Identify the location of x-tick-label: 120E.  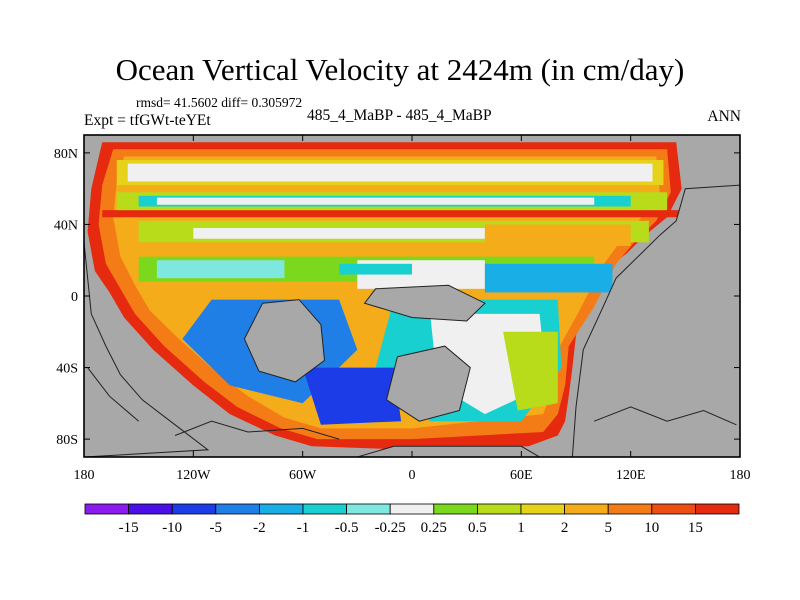
(631, 475).